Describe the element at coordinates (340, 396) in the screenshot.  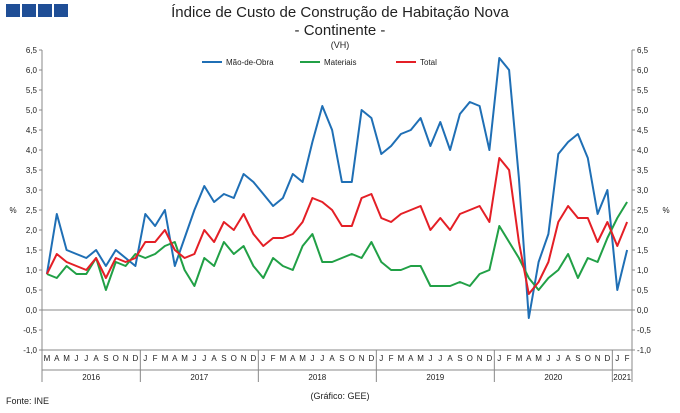
I see `chart-credit: (Gráfico: GEE)` at that location.